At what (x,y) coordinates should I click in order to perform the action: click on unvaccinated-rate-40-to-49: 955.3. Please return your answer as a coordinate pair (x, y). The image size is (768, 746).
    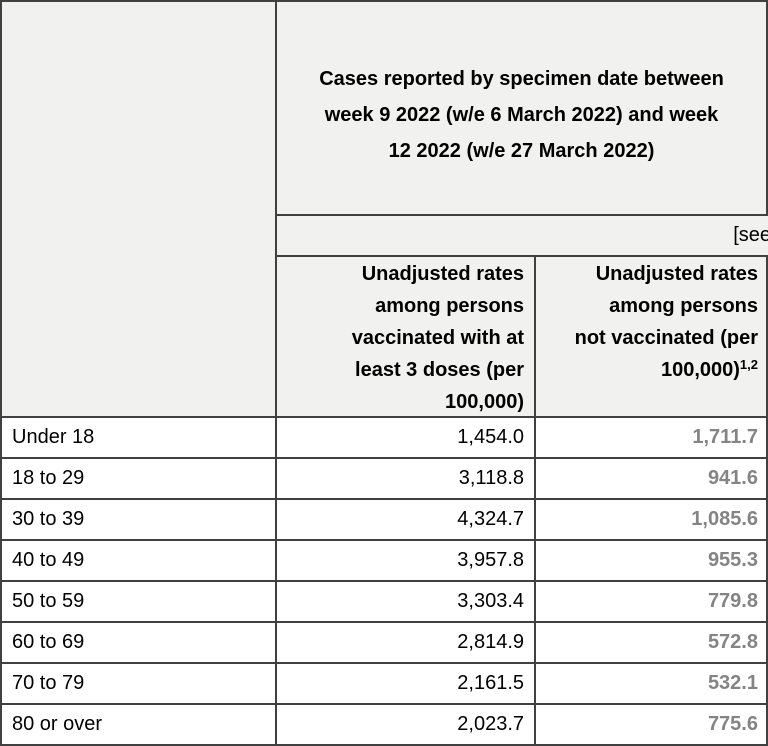
    Looking at the image, I should click on (652, 561).